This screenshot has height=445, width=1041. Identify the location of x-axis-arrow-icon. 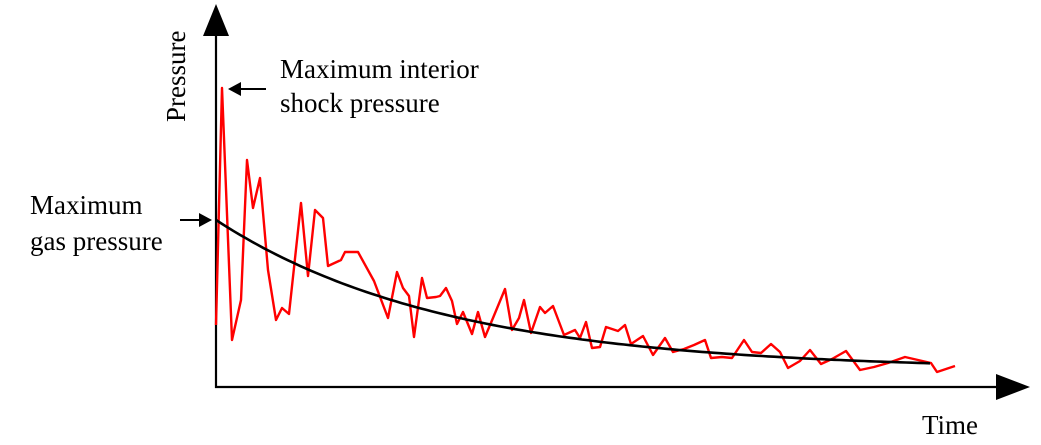
(1013, 387).